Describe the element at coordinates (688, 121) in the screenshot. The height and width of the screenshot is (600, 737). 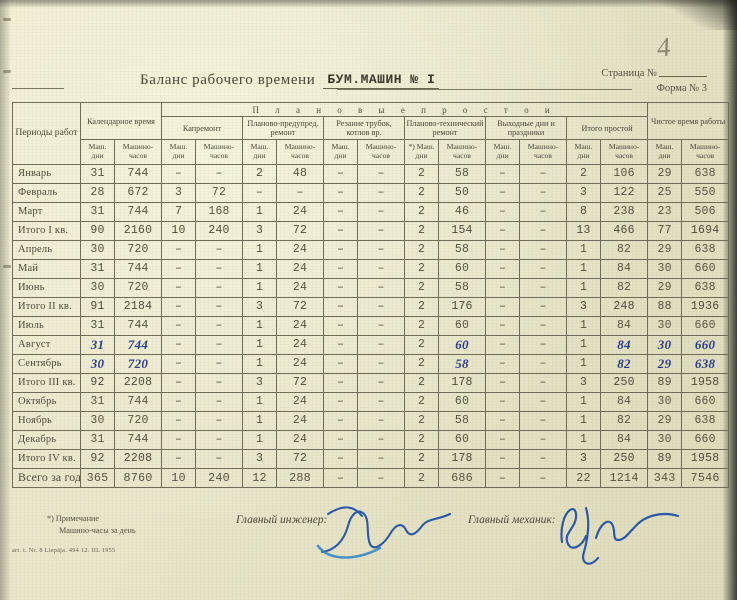
I see `col-header-net-work-time: Чистое время работы` at that location.